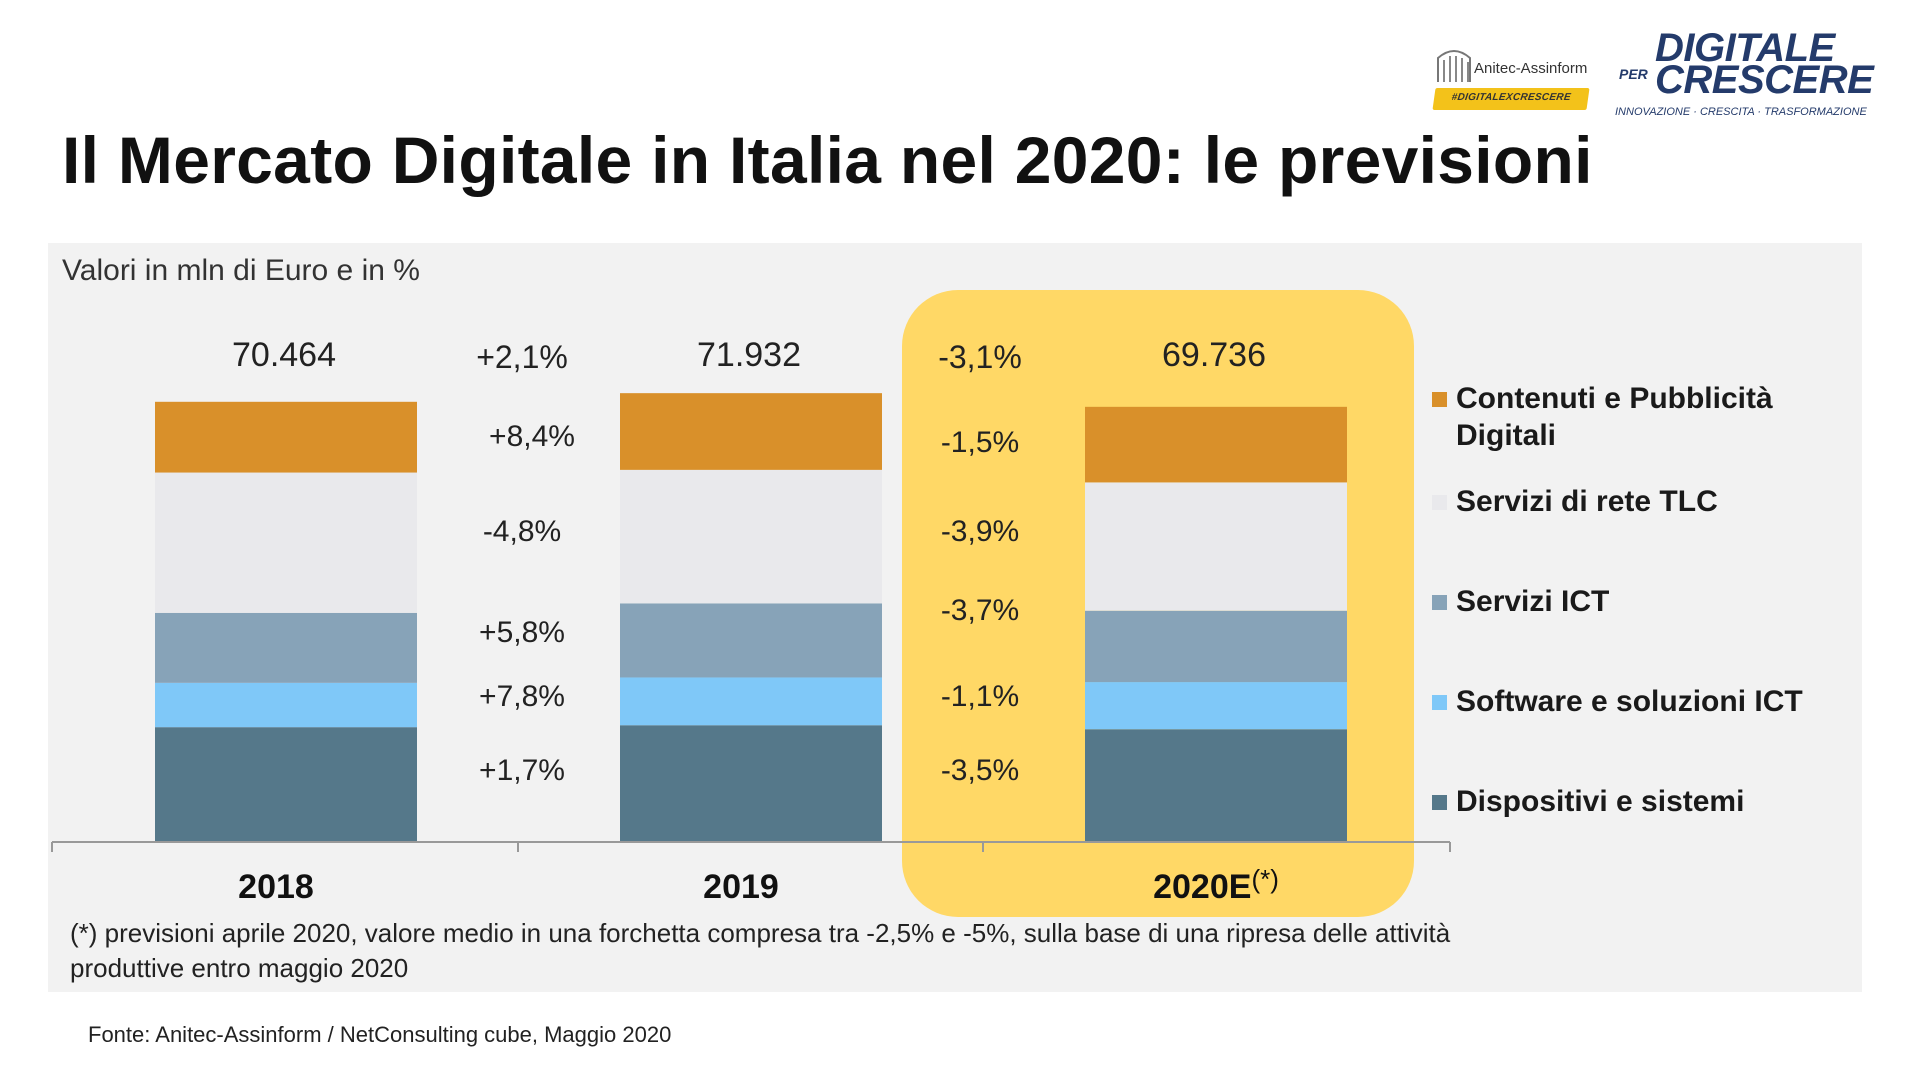 The height and width of the screenshot is (1080, 1920). I want to click on growth-label-2020: -3,5%, so click(980, 770).